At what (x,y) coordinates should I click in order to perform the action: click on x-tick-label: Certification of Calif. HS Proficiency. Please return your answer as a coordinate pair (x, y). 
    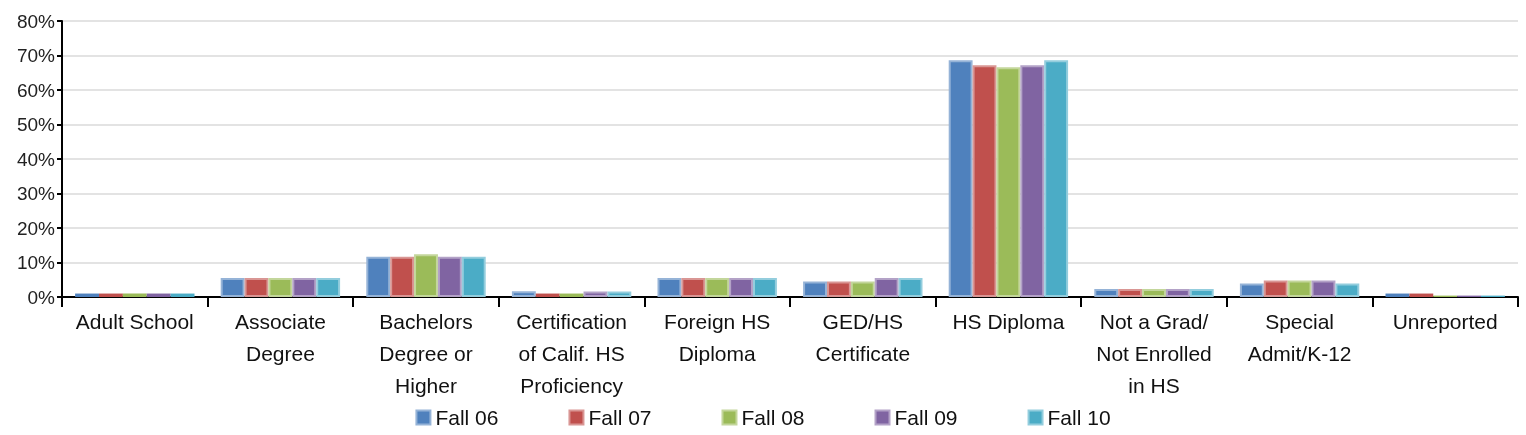
    Looking at the image, I should click on (572, 353).